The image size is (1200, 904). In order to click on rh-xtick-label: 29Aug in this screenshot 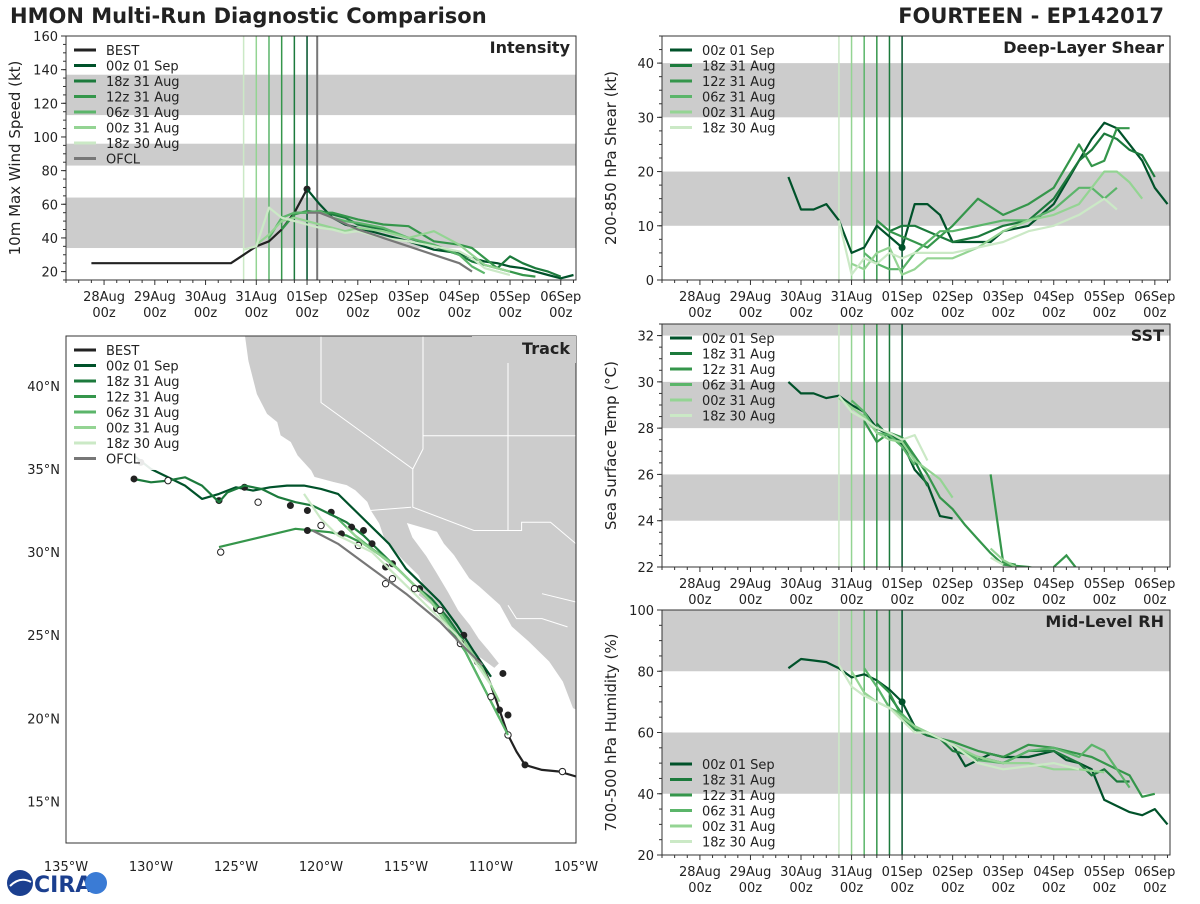, I will do `click(750, 872)`.